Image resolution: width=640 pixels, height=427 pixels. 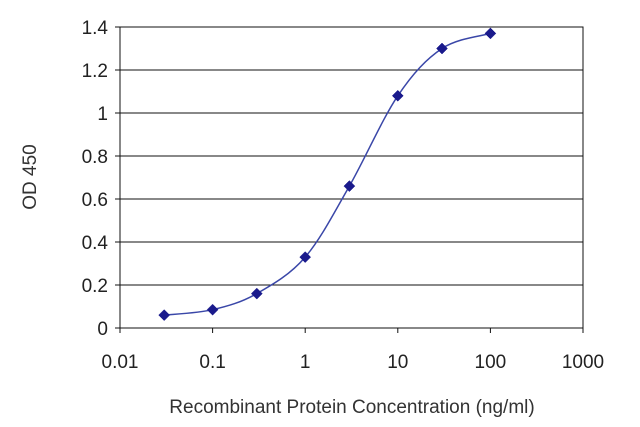 What do you see at coordinates (95, 28) in the screenshot?
I see `y-tick-label: 1.4` at bounding box center [95, 28].